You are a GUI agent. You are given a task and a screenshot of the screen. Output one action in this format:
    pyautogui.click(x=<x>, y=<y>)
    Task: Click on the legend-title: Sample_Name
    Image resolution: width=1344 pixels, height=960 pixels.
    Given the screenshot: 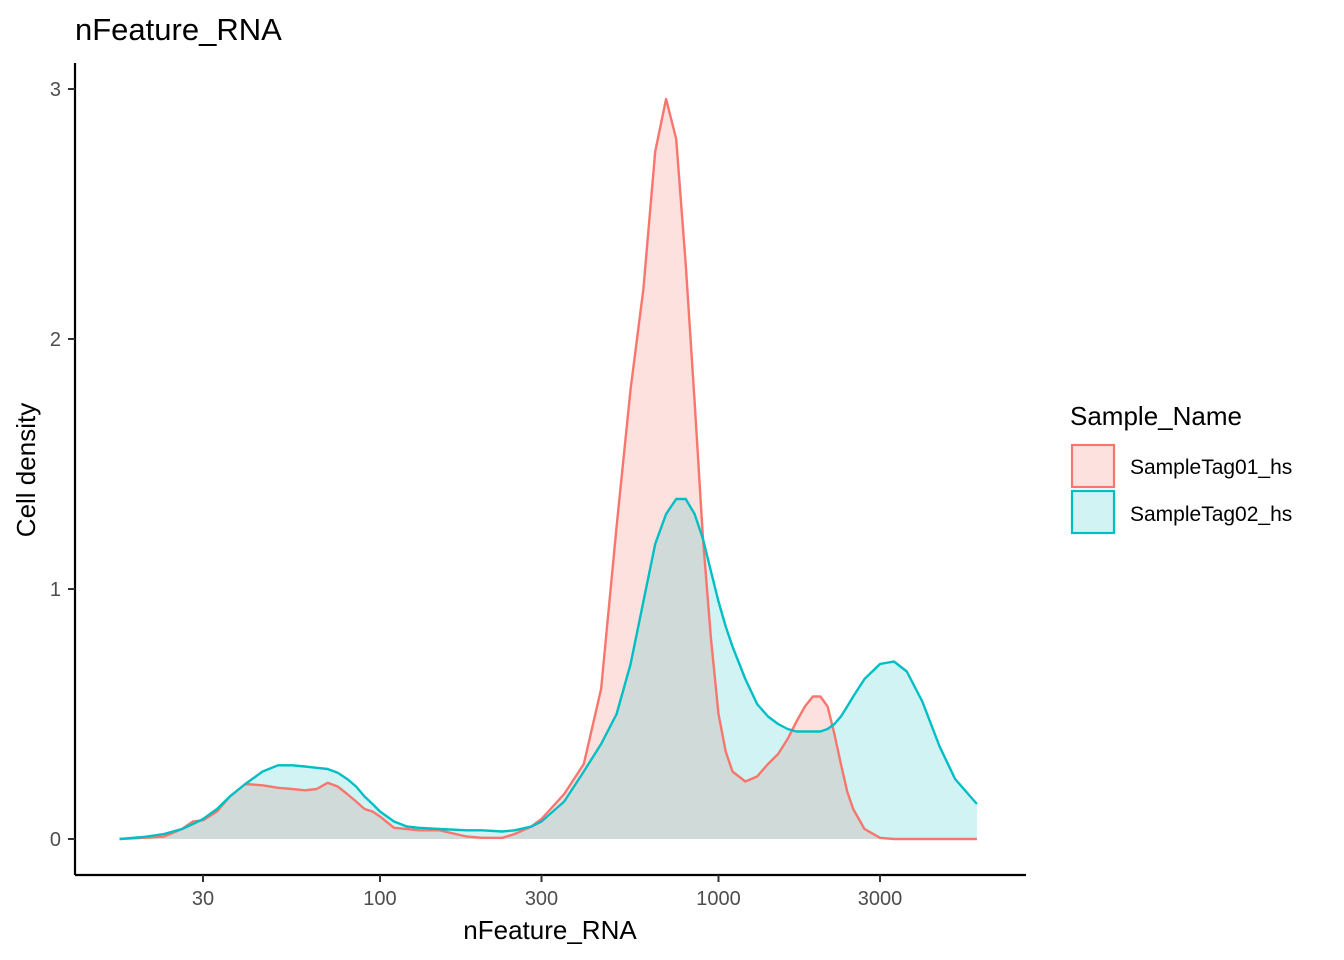 What is the action you would take?
    pyautogui.click(x=1156, y=416)
    